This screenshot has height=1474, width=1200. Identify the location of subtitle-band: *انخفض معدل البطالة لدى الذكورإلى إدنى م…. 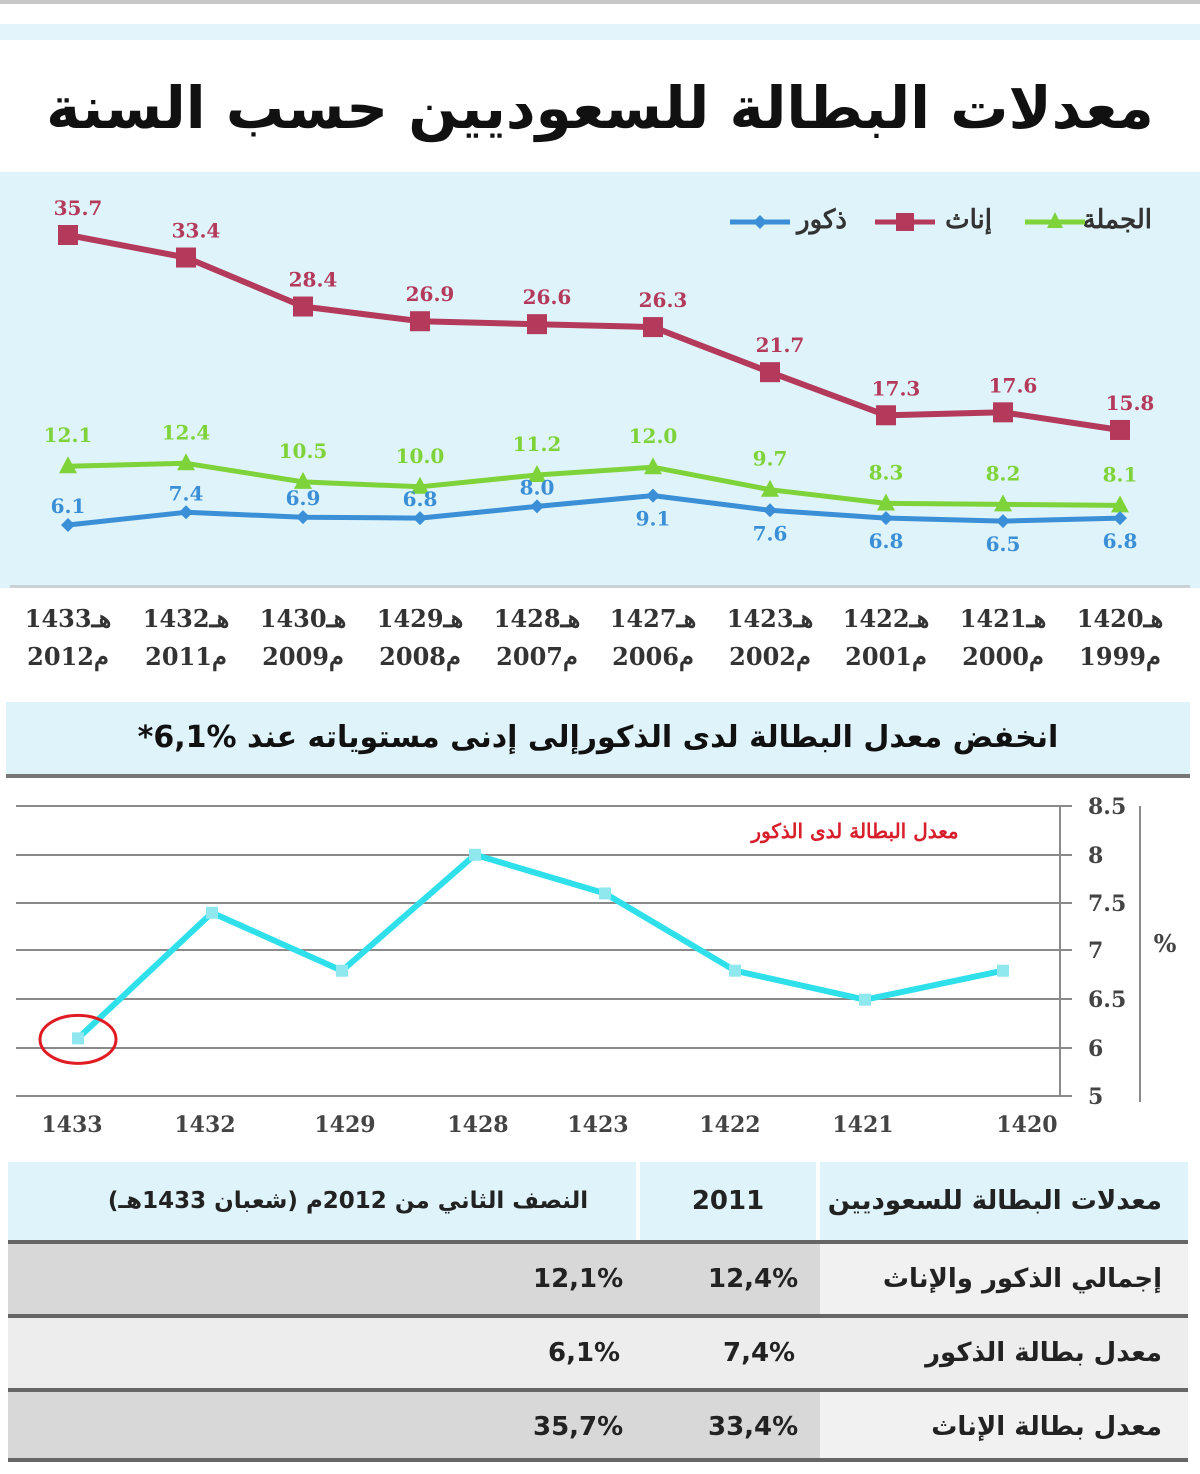
(598, 740).